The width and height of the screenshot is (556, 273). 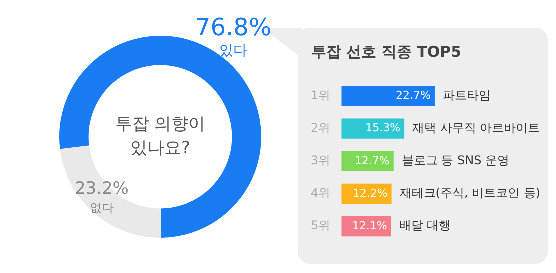 What do you see at coordinates (470, 193) in the screenshot?
I see `annotation: 재테크(주식, 비트코인 등)` at bounding box center [470, 193].